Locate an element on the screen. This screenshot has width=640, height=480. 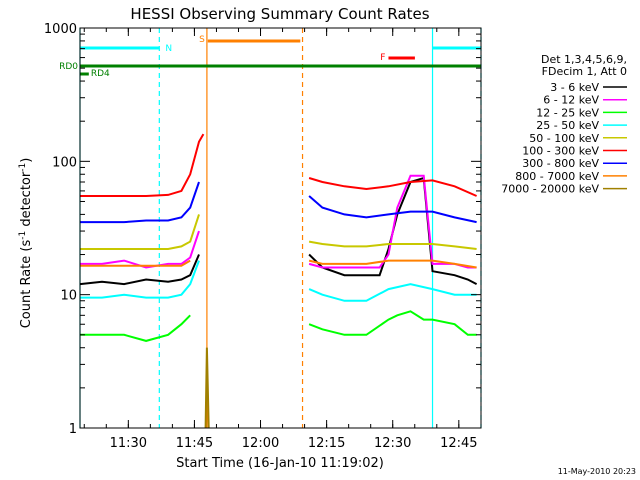
y-axis-label: Count Rate (s-1 detector-1) is located at coordinates (26, 243).